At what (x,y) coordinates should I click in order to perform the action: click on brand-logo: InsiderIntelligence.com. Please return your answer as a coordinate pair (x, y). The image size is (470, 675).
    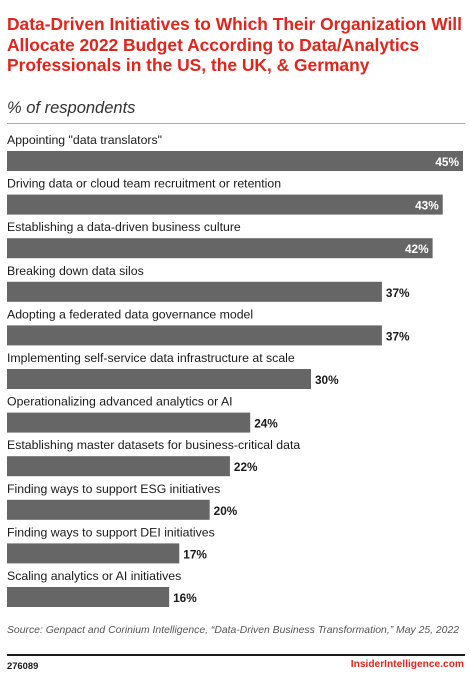
    Looking at the image, I should click on (407, 664).